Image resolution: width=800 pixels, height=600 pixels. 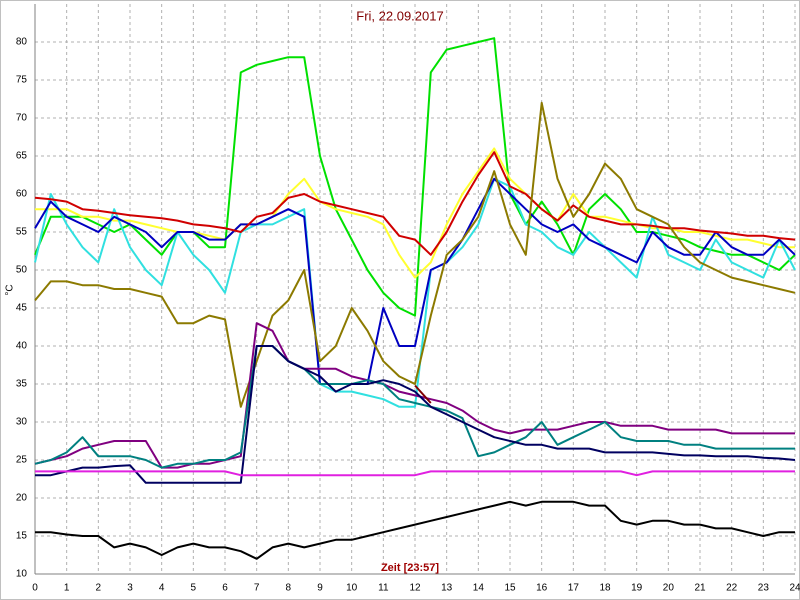 What do you see at coordinates (764, 588) in the screenshot?
I see `x-tick-label: 23` at bounding box center [764, 588].